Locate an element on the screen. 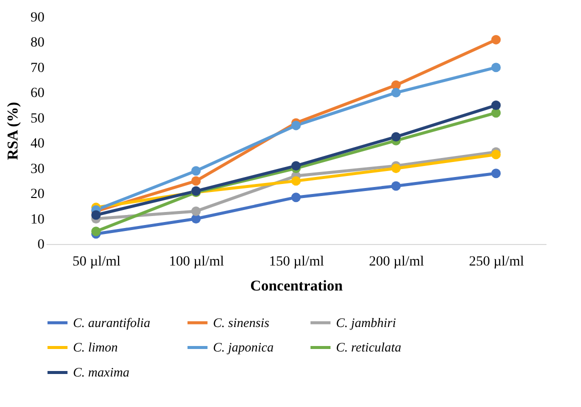 Image resolution: width=581 pixels, height=407 pixels. y-tick-label: 70 is located at coordinates (37, 68).